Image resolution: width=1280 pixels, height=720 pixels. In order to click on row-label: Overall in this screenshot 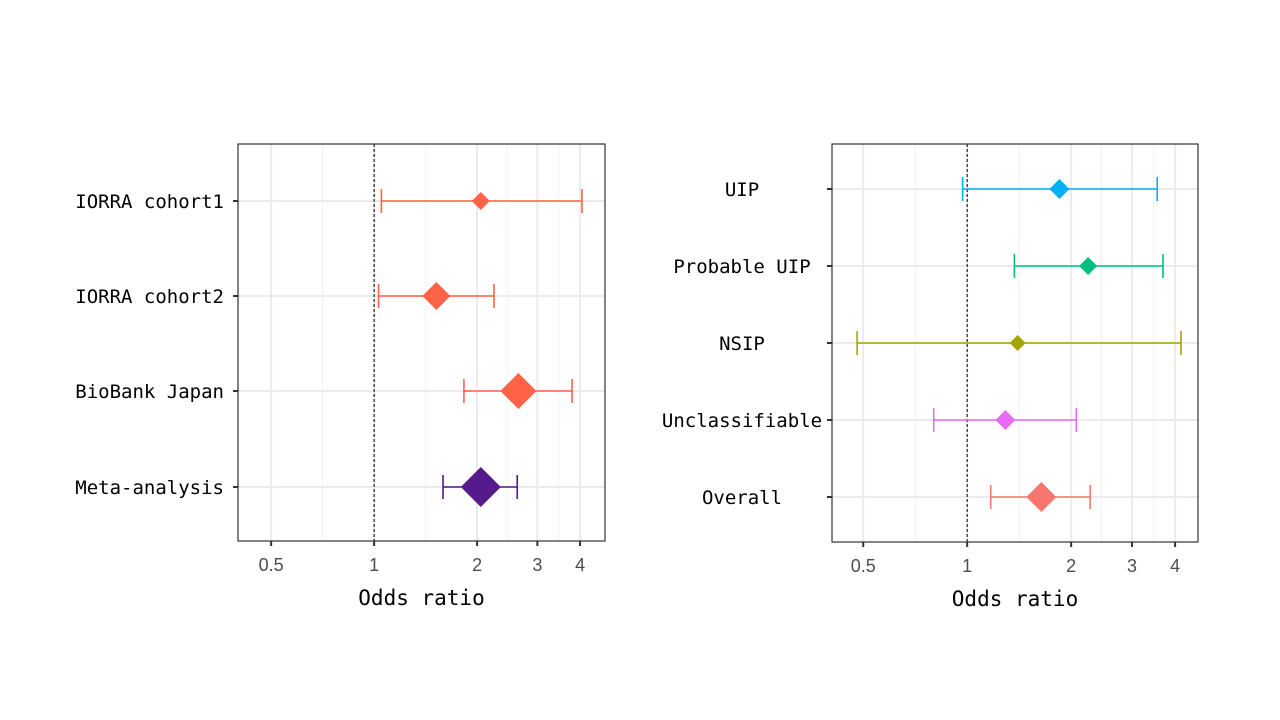, I will do `click(742, 498)`.